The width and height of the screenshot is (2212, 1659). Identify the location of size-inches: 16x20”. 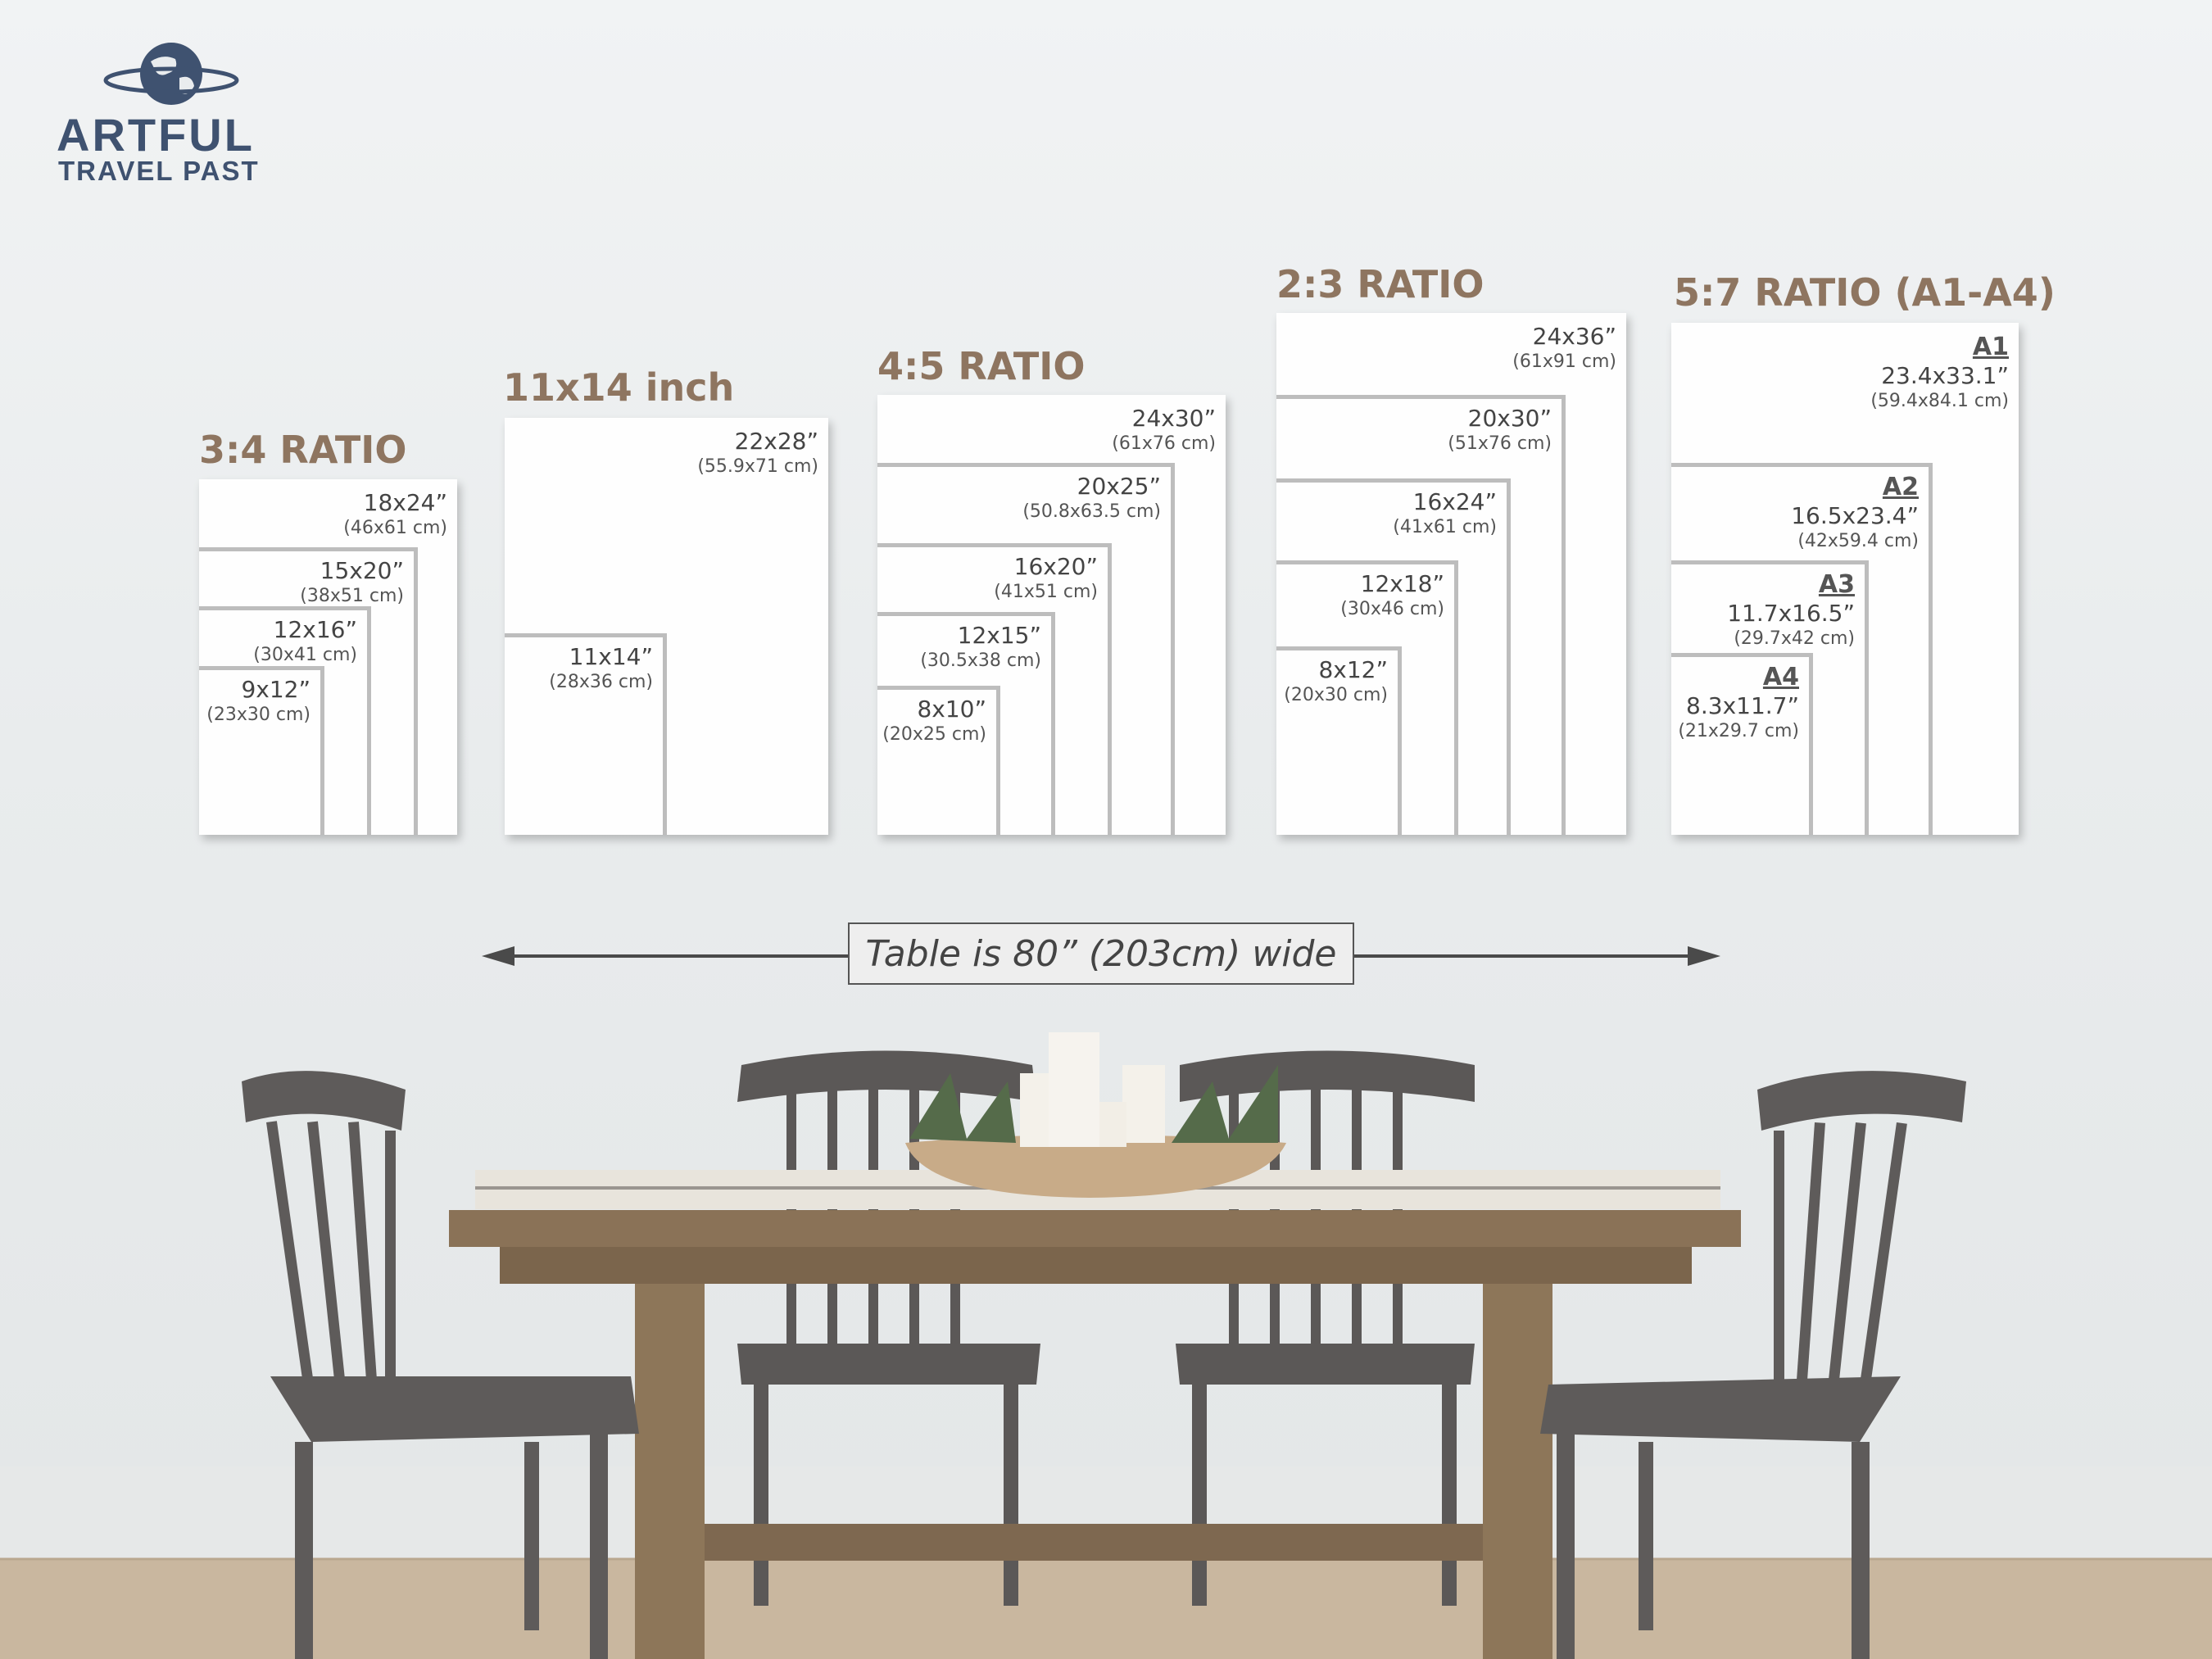
(1055, 566).